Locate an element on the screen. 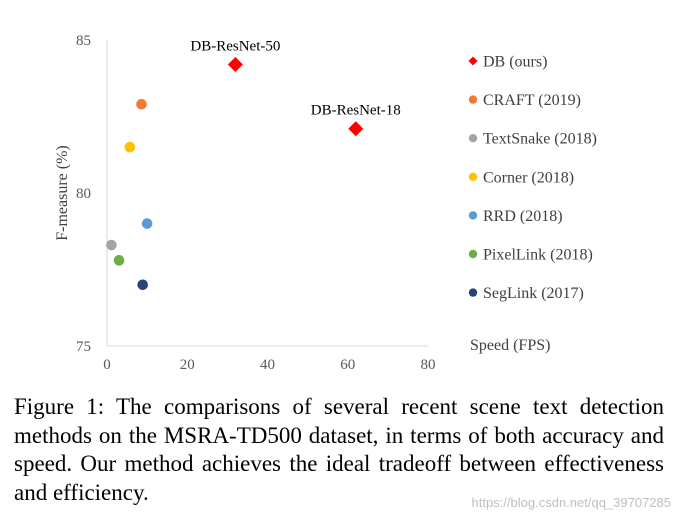 This screenshot has height=522, width=681. y-tick-label: 80 is located at coordinates (83, 194).